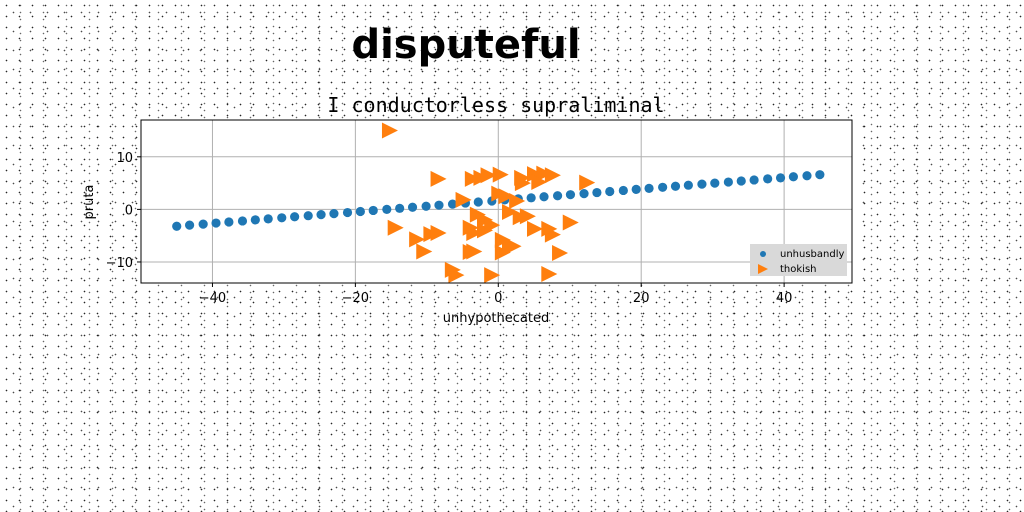 This screenshot has width=1024, height=512. Describe the element at coordinates (498, 298) in the screenshot. I see `x-tick-label: 0` at that location.